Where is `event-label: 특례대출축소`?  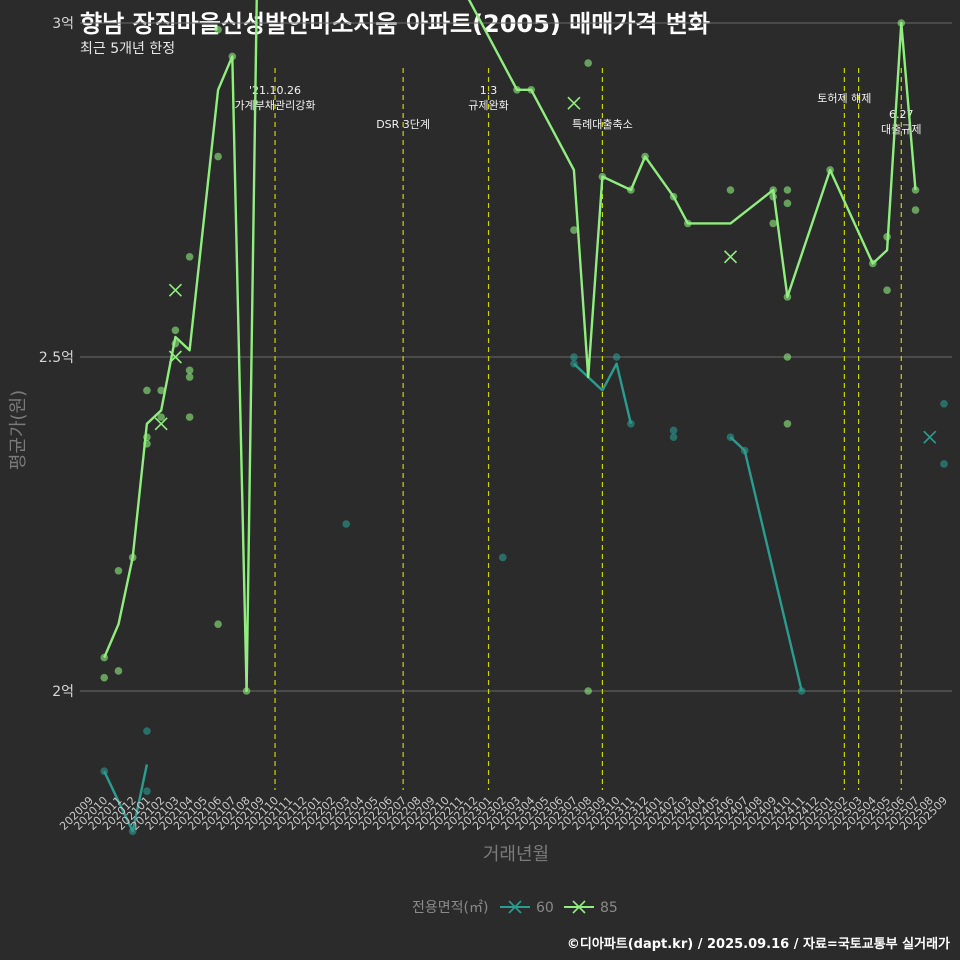 event-label: 특례대출축소 is located at coordinates (602, 124).